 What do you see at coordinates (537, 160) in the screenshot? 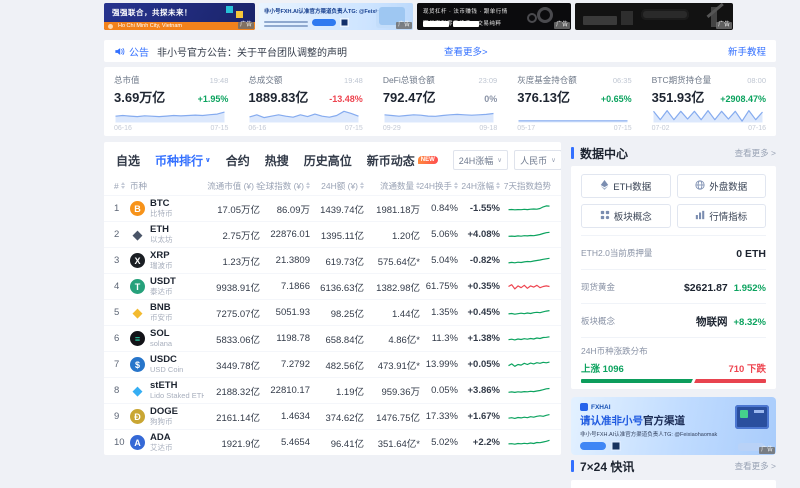
I see `currency-select: 人民币 ∨` at bounding box center [537, 160].